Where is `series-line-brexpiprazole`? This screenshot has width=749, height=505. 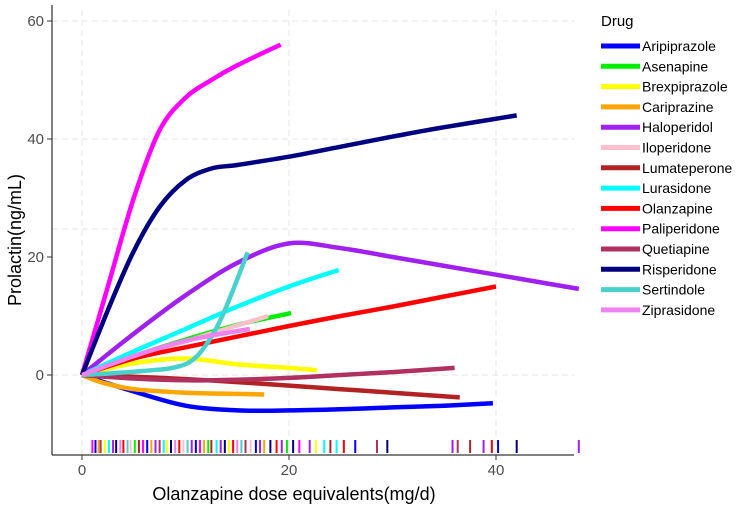 series-line-brexpiprazole is located at coordinates (199, 367).